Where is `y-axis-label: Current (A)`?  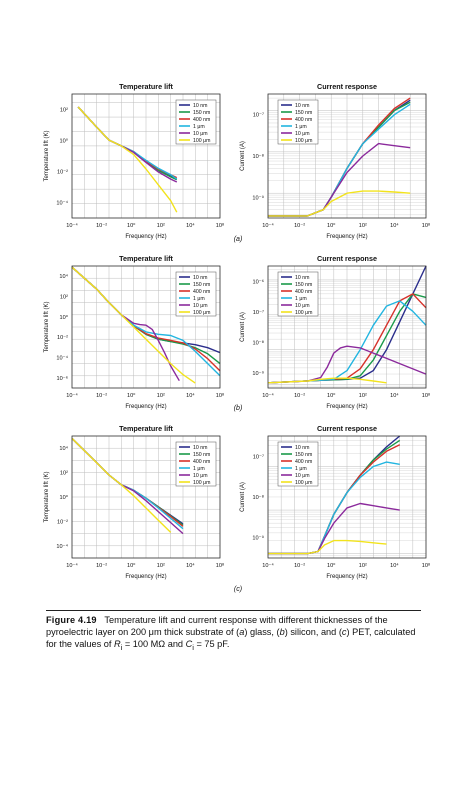
y-axis-label: Current (A) is located at coordinates (243, 156).